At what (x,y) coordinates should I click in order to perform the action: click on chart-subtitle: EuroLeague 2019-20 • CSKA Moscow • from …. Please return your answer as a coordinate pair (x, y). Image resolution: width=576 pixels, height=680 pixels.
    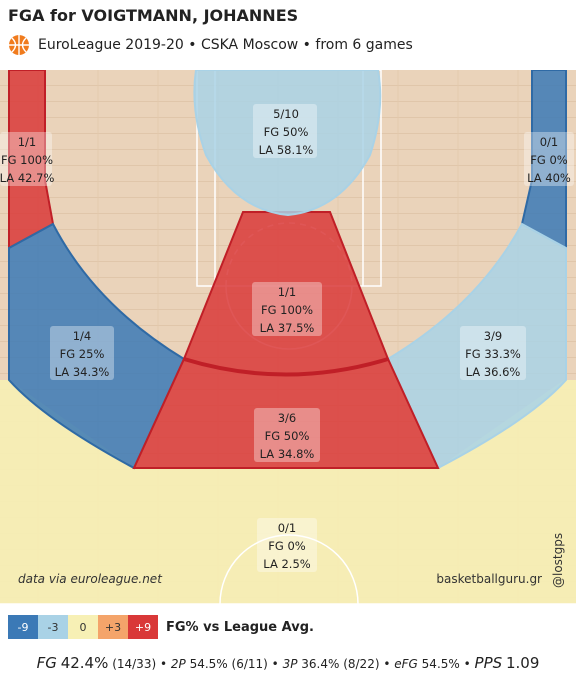
    Looking at the image, I should click on (225, 45).